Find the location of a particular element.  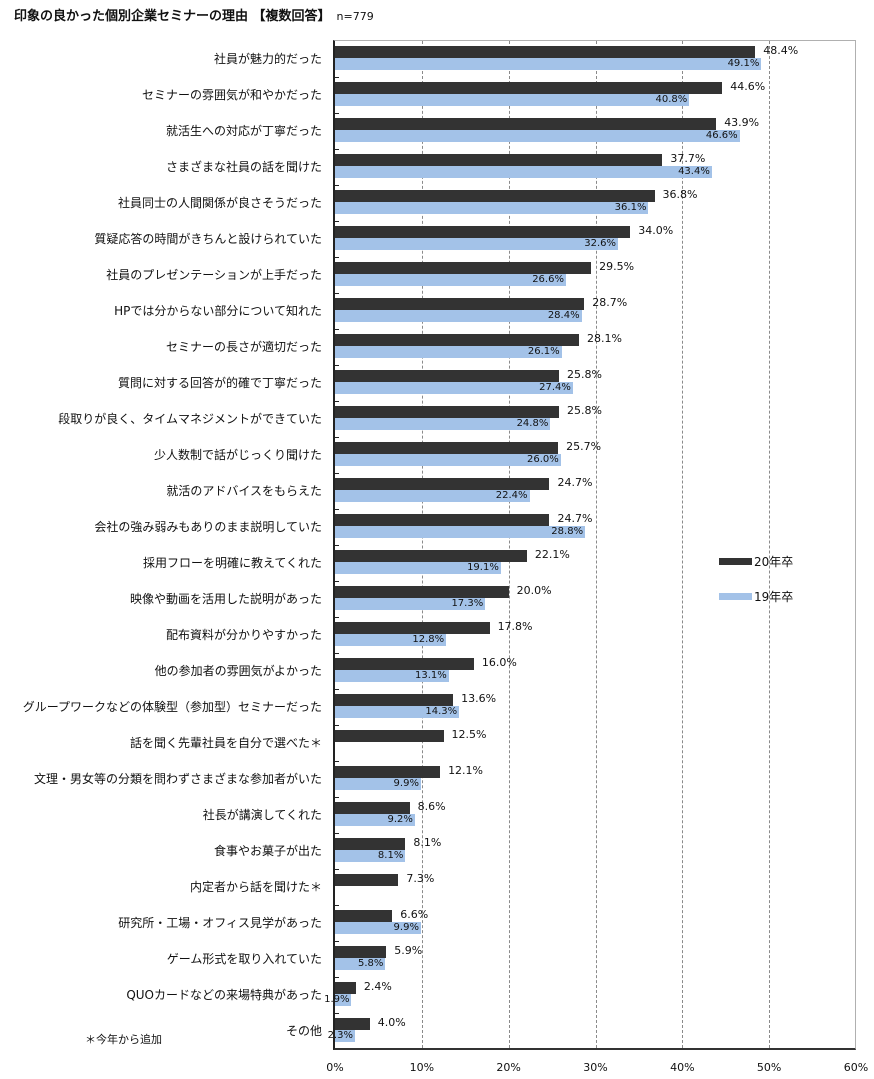

value-label-19: 26.0% is located at coordinates (542, 459).